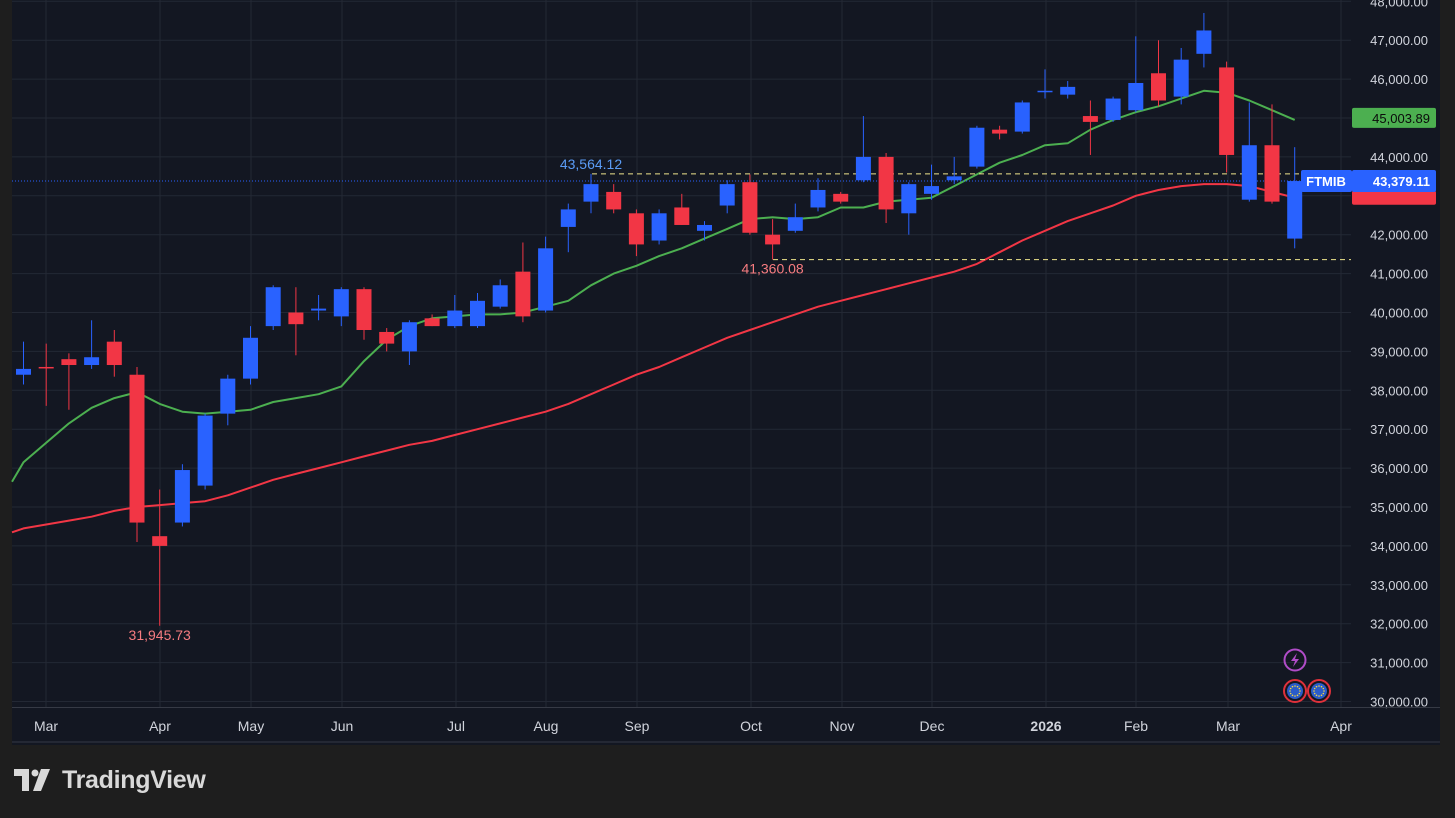 The image size is (1455, 818). I want to click on eu-flag-icon-disc, so click(1319, 691).